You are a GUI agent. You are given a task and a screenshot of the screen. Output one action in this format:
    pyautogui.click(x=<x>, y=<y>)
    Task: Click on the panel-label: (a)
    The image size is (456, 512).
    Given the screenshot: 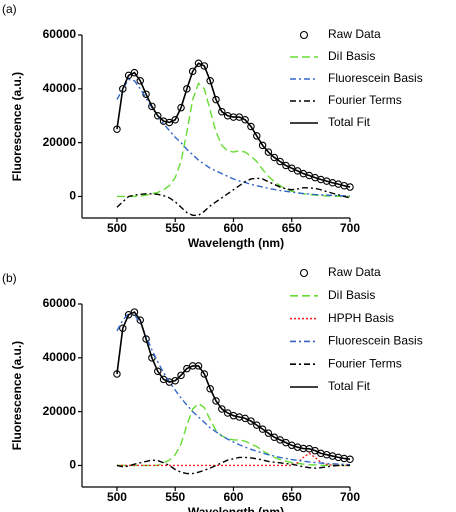 What is the action you would take?
    pyautogui.click(x=9, y=9)
    